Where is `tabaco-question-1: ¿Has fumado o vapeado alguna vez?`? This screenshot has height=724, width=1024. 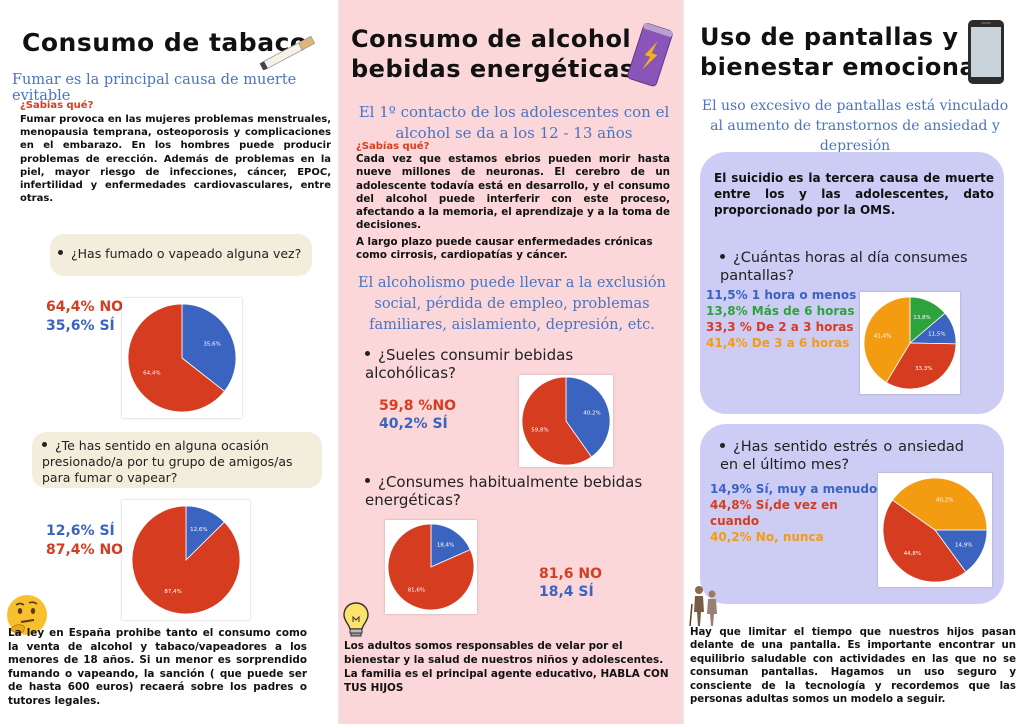
tabaco-question-1: ¿Has fumado o vapeado alguna vez? is located at coordinates (181, 255).